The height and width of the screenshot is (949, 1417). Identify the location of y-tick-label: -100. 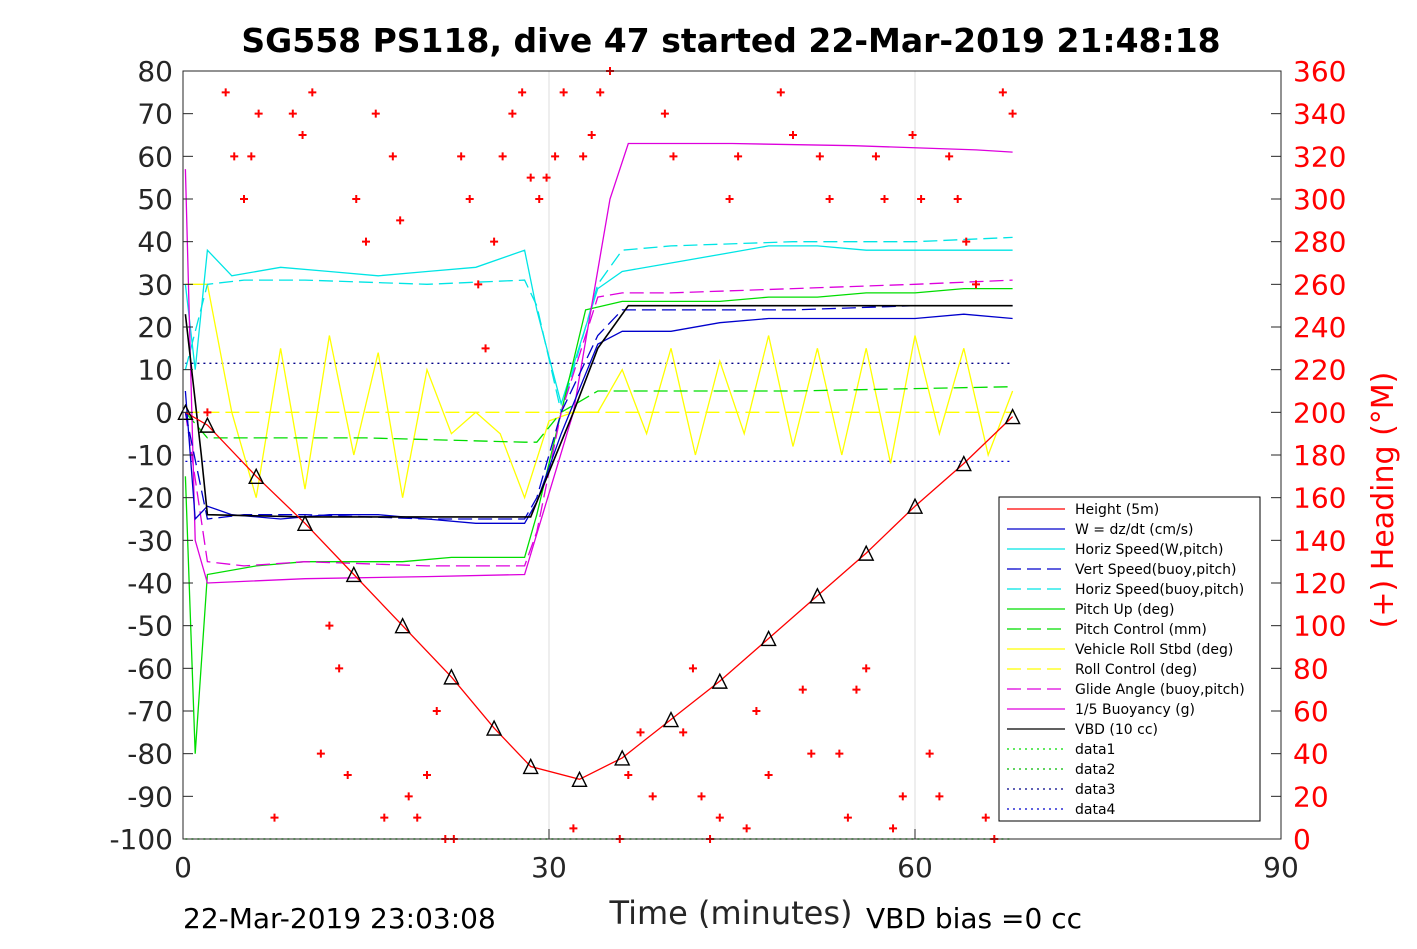
(141, 839).